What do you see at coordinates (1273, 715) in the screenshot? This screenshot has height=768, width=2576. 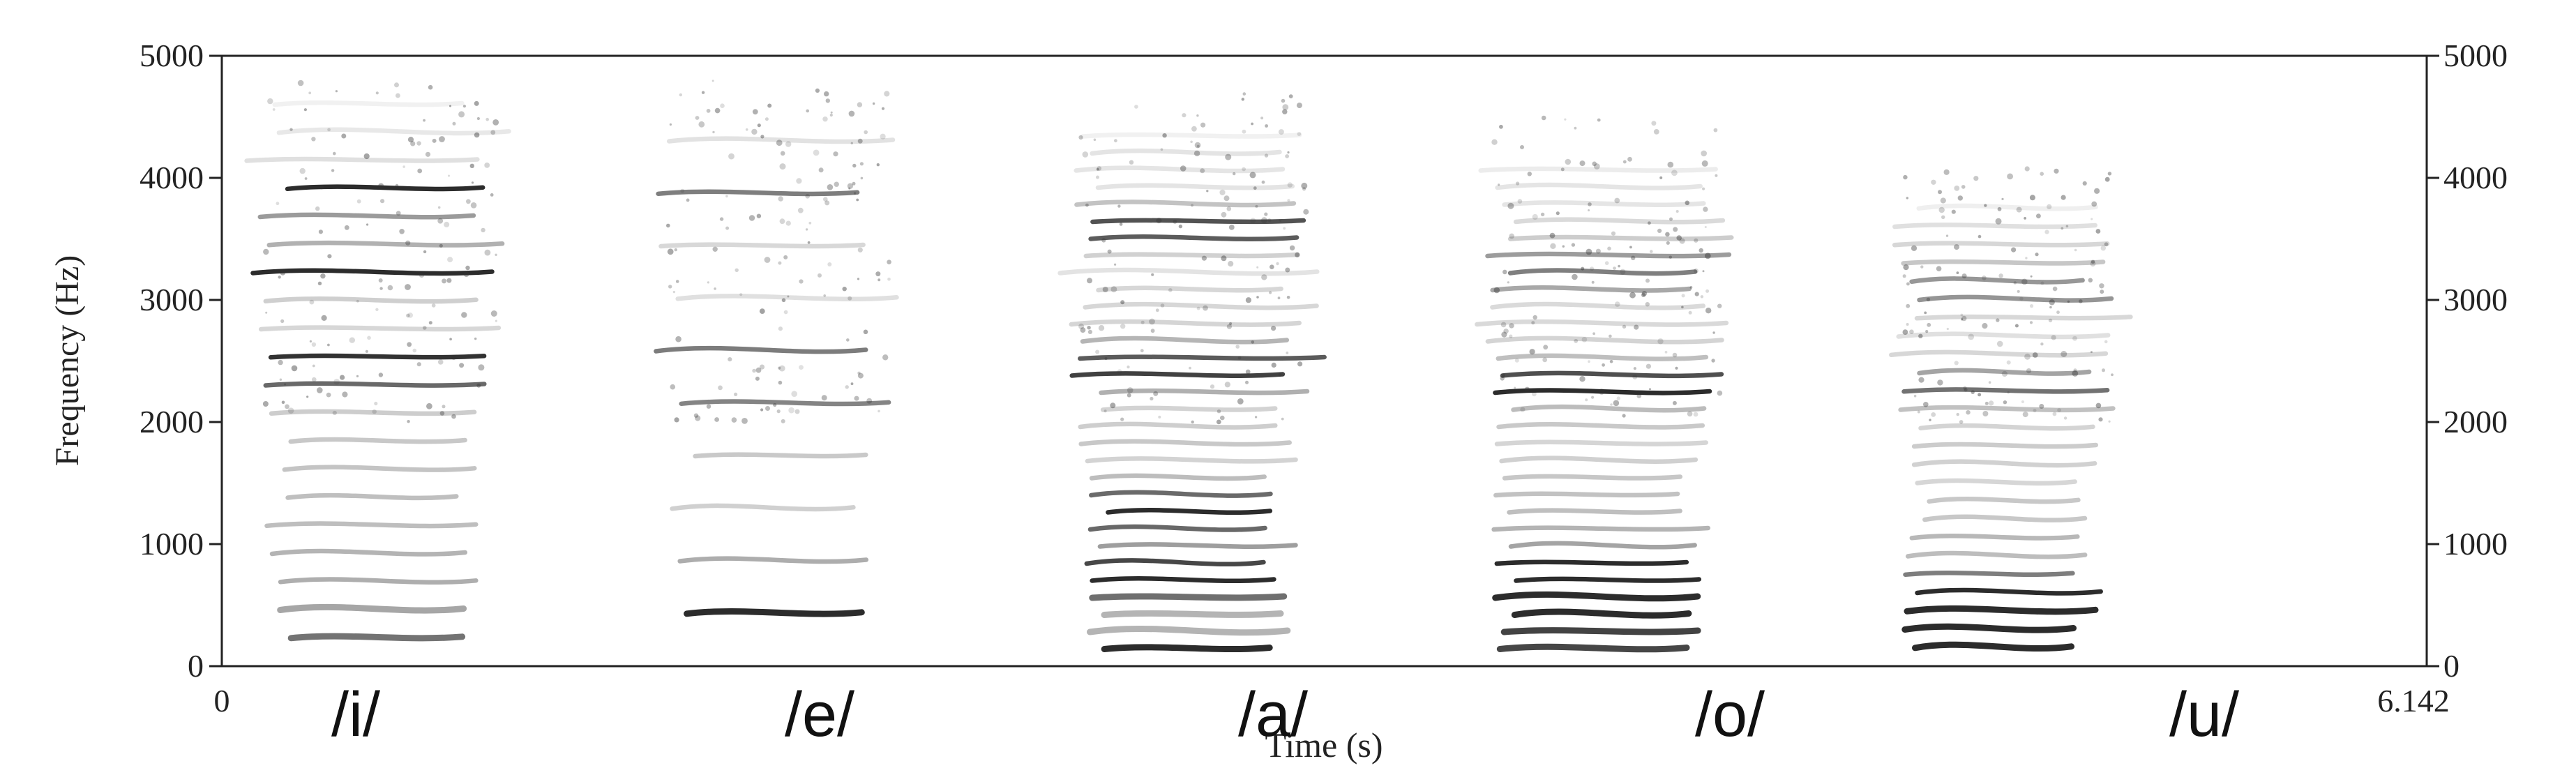 I see `vowel-label: /a/` at bounding box center [1273, 715].